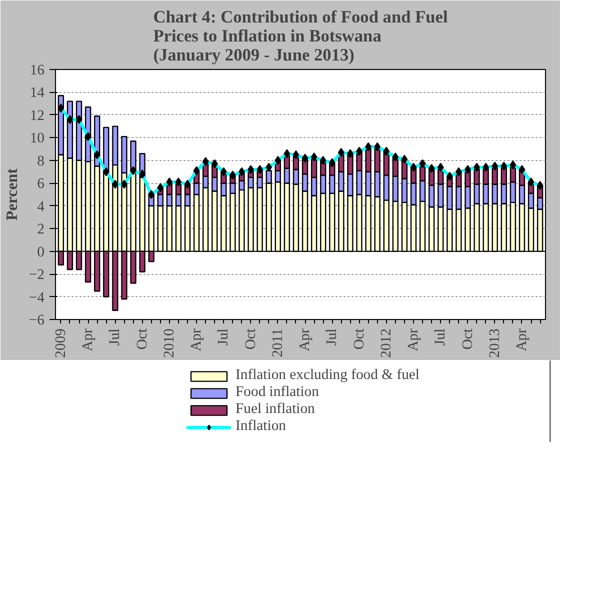 The width and height of the screenshot is (597, 601). What do you see at coordinates (38, 93) in the screenshot?
I see `y-tick-label: 14` at bounding box center [38, 93].